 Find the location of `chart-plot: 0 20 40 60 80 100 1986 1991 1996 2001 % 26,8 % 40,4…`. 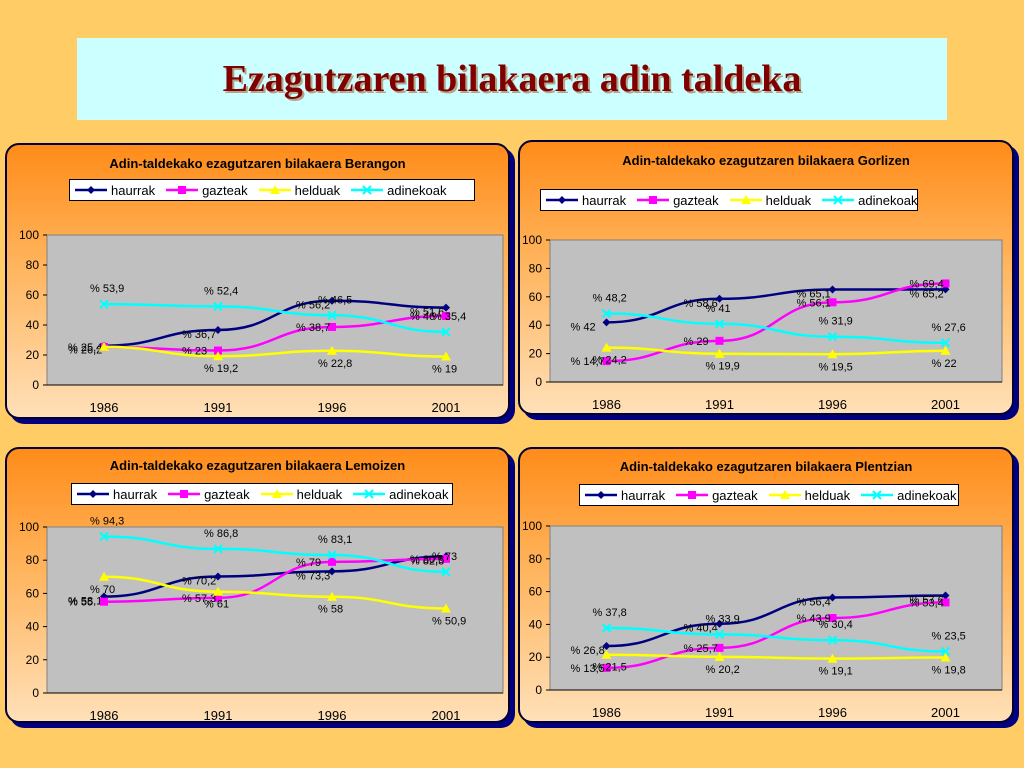

chart-plot: 0 20 40 60 80 100 1986 1991 1996 2001 % 26,8 % 40,4… is located at coordinates (762, 619).